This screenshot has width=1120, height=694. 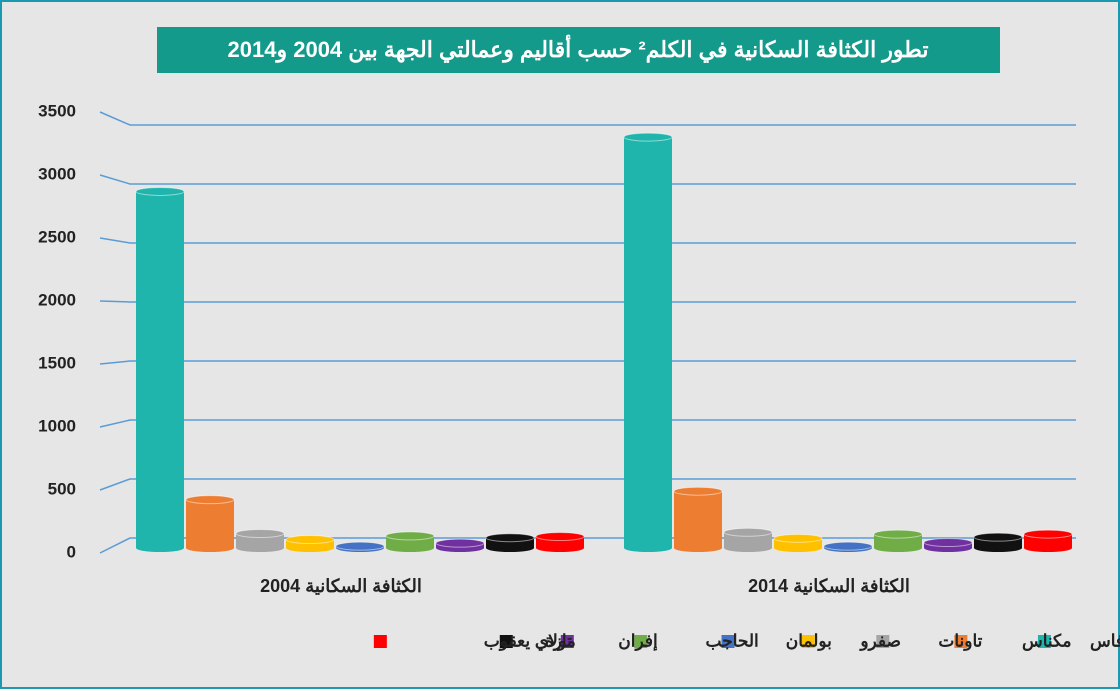 What do you see at coordinates (57, 299) in the screenshot?
I see `y-tick-label: 2000` at bounding box center [57, 299].